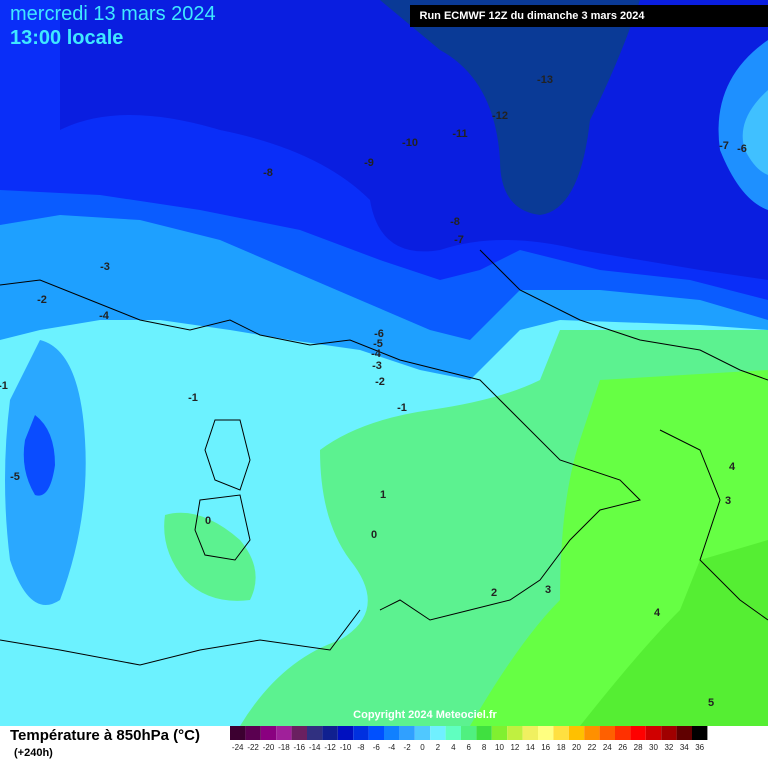 The height and width of the screenshot is (768, 768). I want to click on legend-tick: 12, so click(514, 747).